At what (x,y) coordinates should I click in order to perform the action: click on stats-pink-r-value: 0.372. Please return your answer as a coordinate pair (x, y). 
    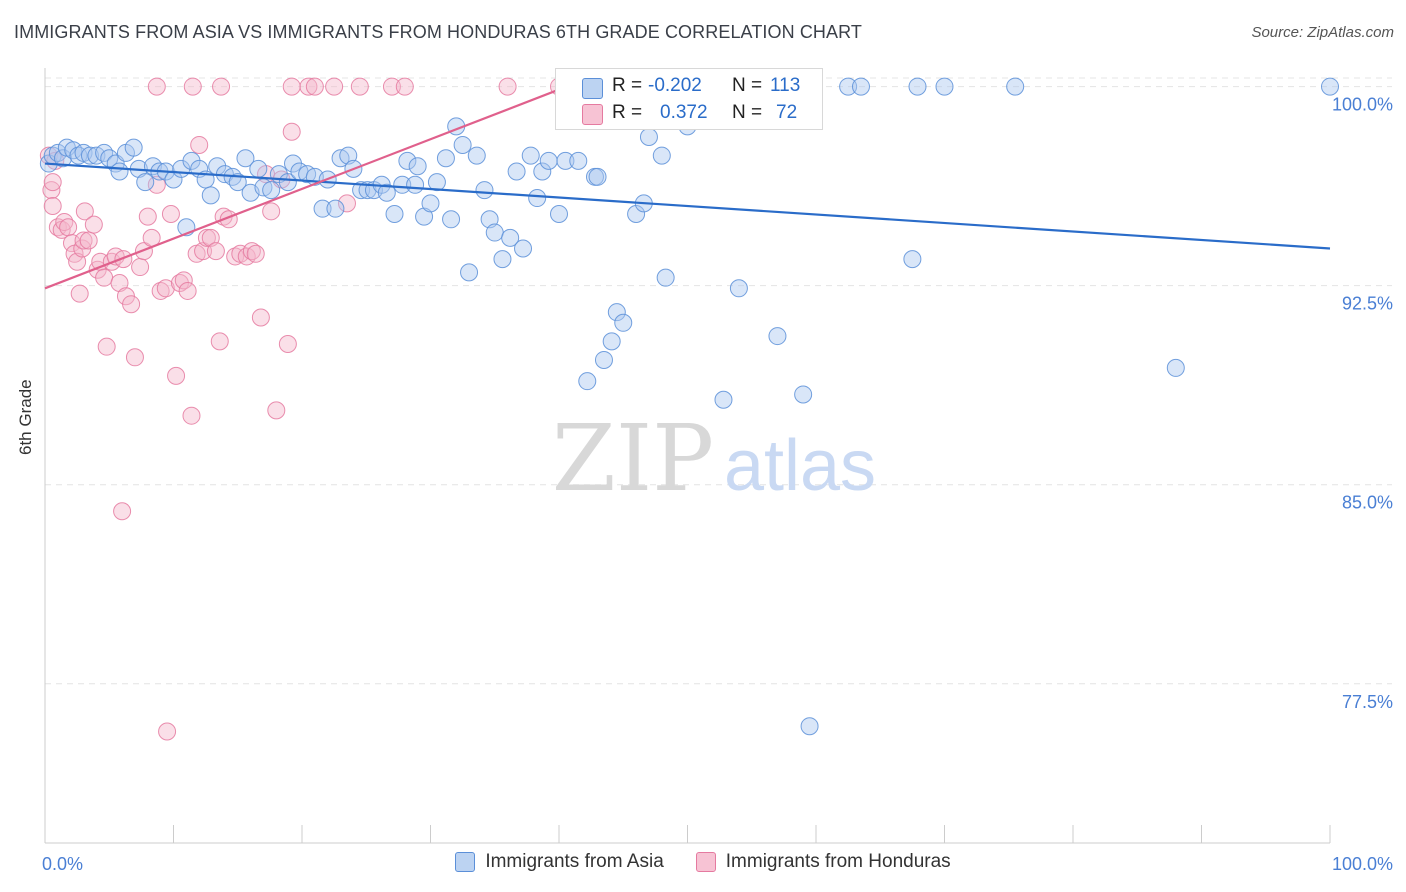
    Looking at the image, I should click on (684, 112).